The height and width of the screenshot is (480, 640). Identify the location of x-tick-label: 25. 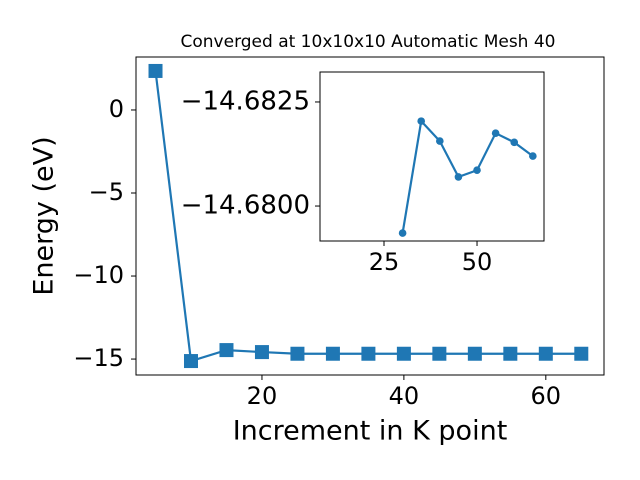
(384, 262).